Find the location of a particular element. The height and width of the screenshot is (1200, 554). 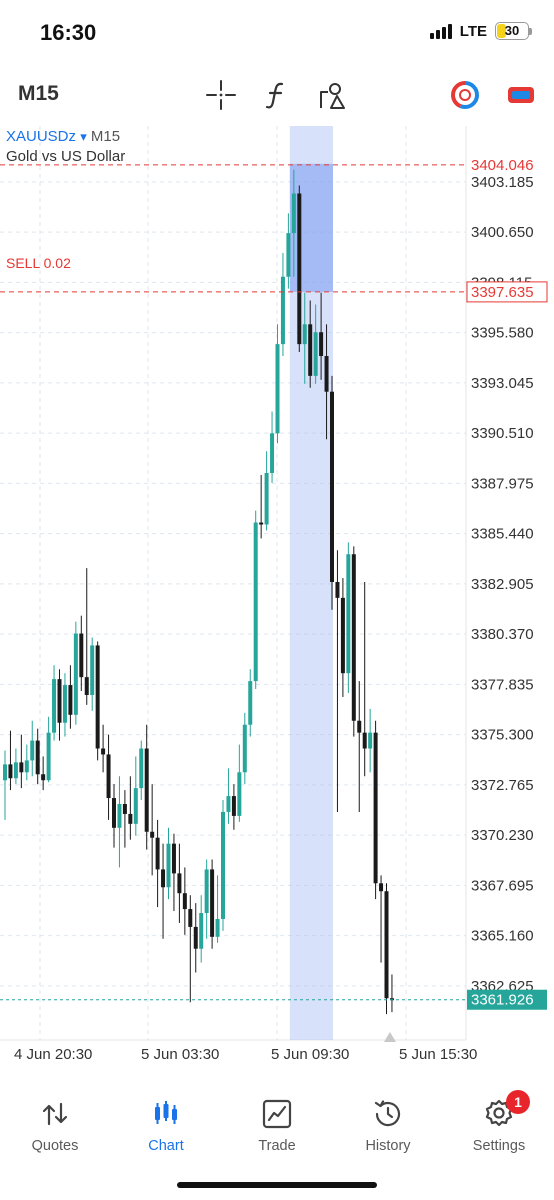

status-time: 16:30 is located at coordinates (68, 32).